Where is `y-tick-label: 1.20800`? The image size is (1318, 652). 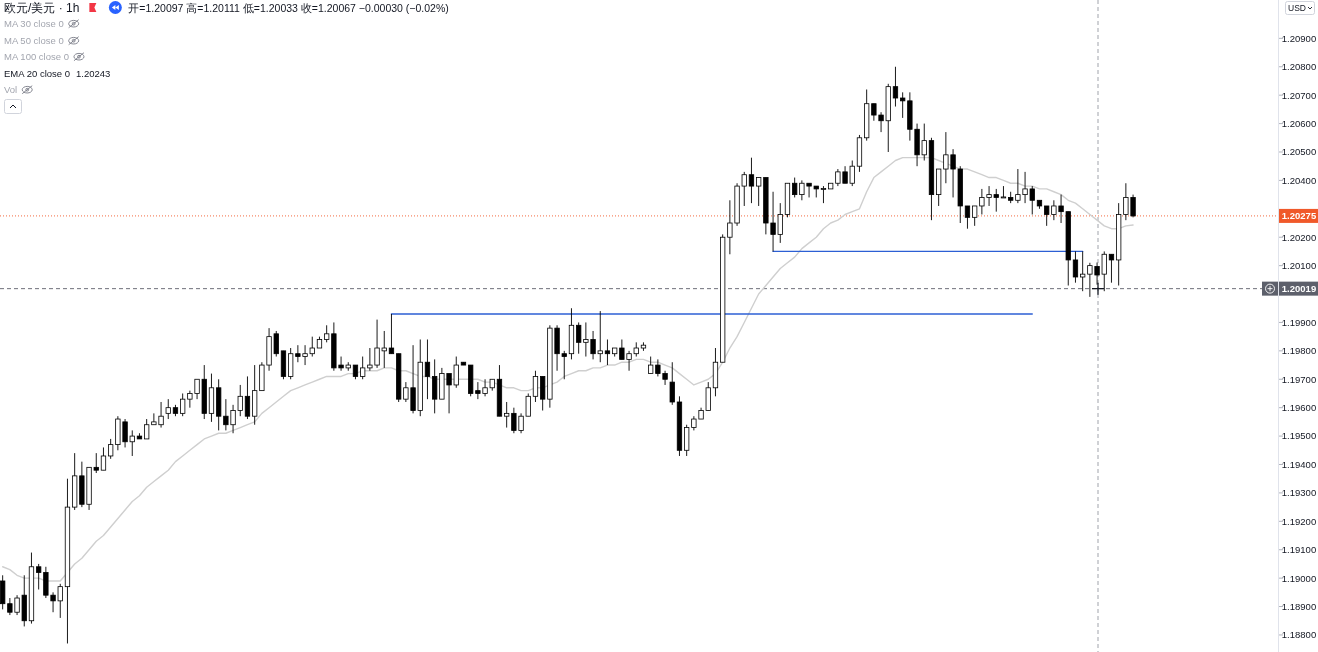
y-tick-label: 1.20800 is located at coordinates (1299, 67).